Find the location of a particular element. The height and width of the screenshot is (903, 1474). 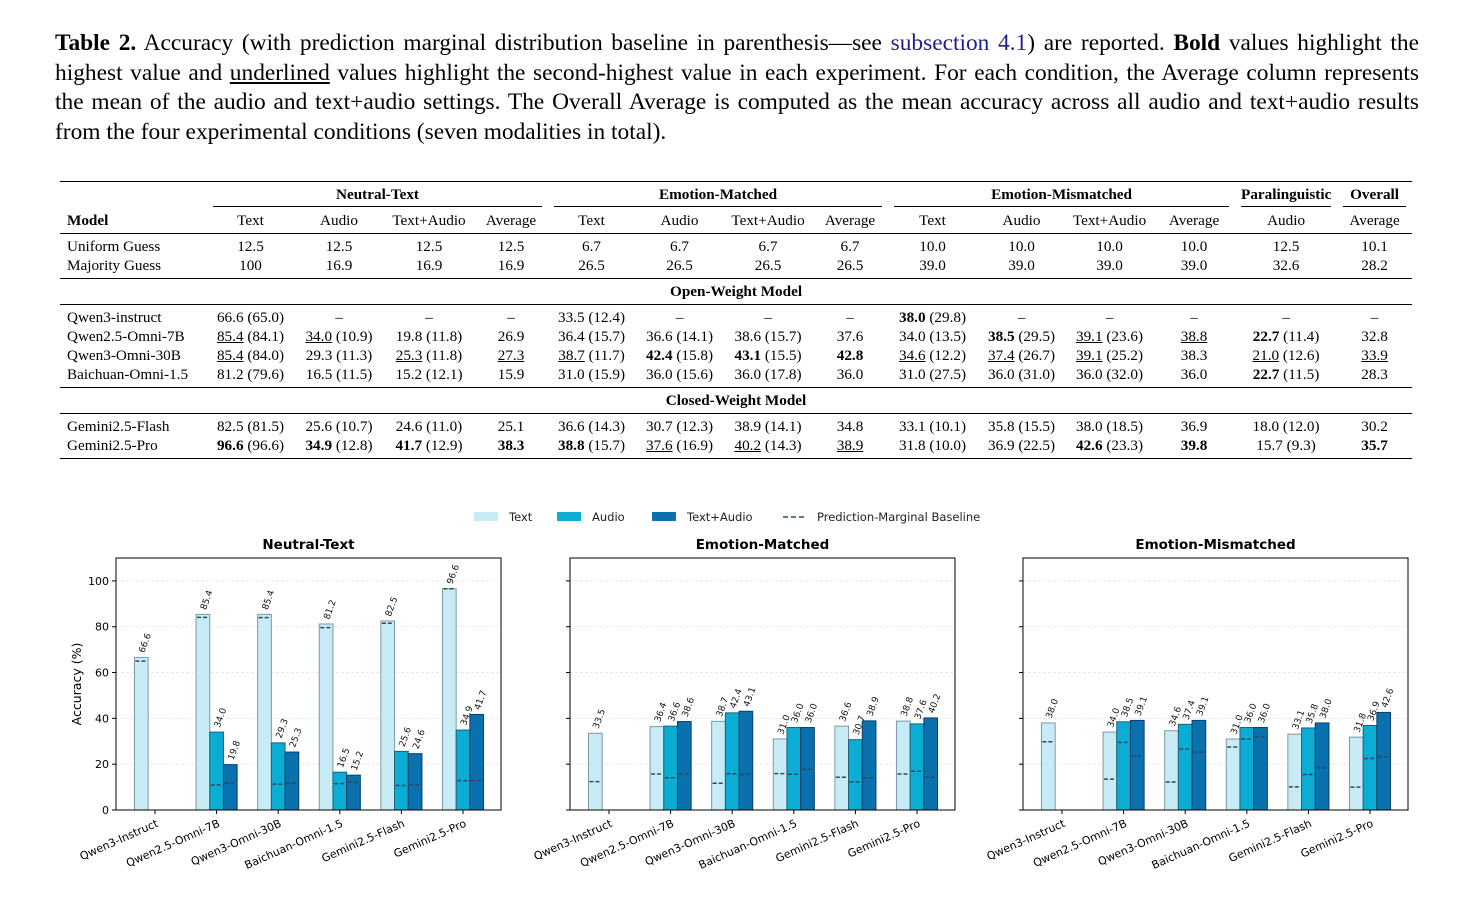

table-cell: 40.2 (14.3) is located at coordinates (768, 447).